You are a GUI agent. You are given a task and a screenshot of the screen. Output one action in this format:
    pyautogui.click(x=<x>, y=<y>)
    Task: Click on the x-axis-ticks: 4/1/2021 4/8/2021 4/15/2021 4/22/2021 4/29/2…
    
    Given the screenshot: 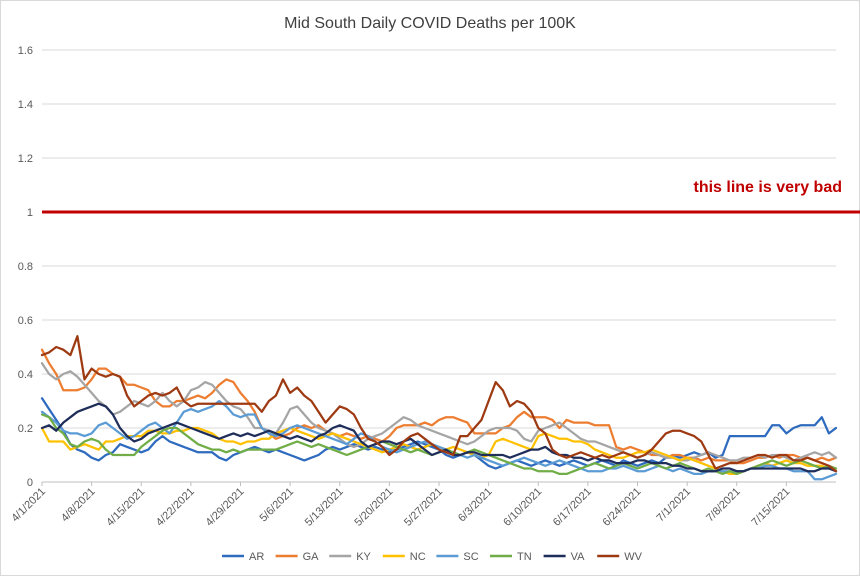 What is the action you would take?
    pyautogui.click(x=400, y=505)
    